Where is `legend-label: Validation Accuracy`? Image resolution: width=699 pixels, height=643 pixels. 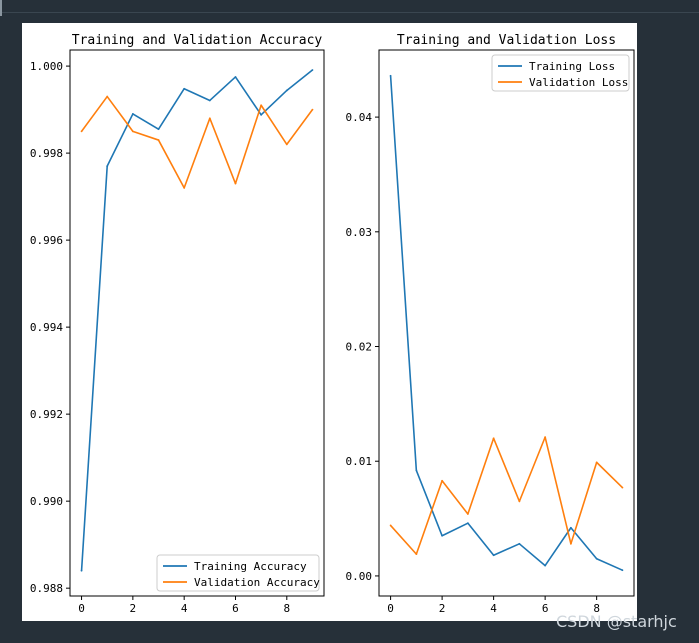 legend-label: Validation Accuracy is located at coordinates (257, 582).